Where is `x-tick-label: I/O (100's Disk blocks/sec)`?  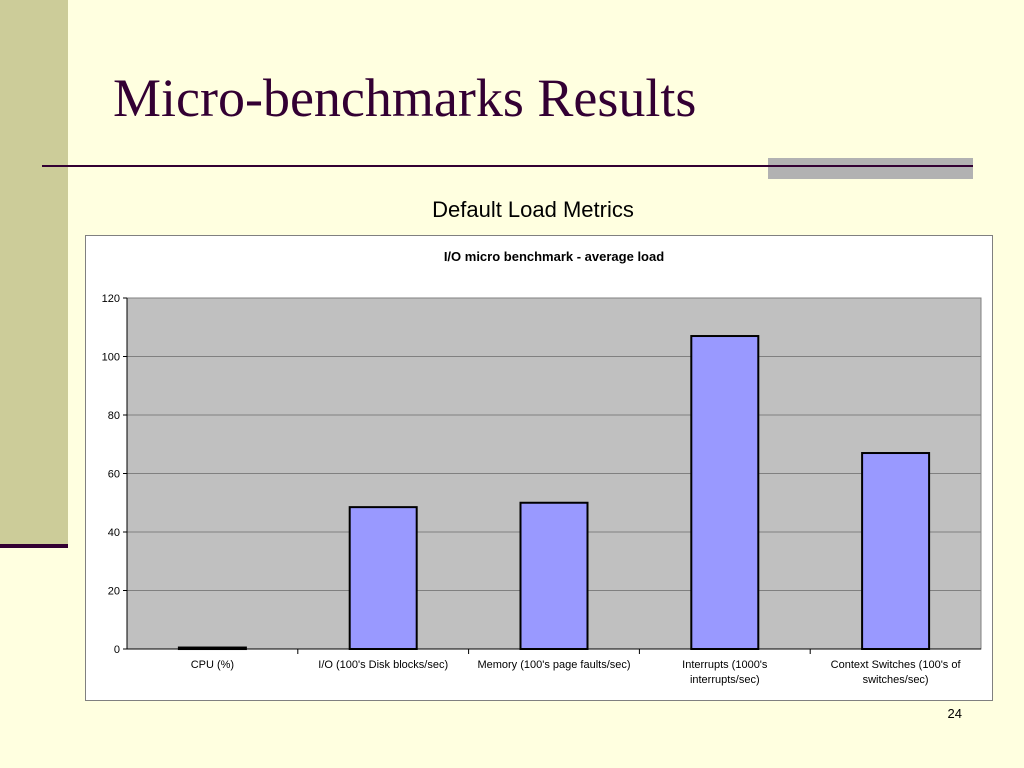
x-tick-label: I/O (100's Disk blocks/sec) is located at coordinates (383, 665).